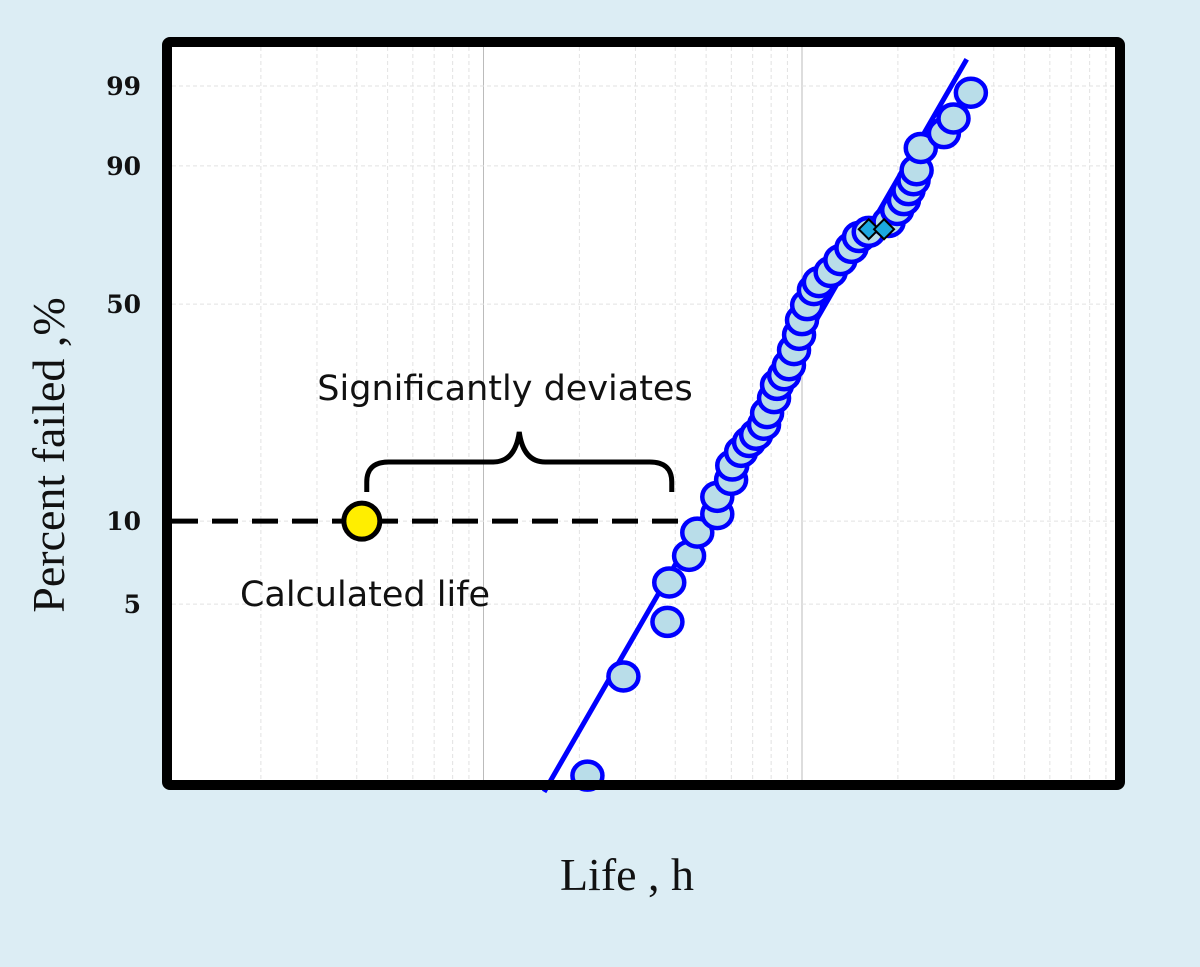 Image resolution: width=1200 pixels, height=967 pixels. Describe the element at coordinates (48, 454) in the screenshot. I see `y-axis-title: Percent failed ,%` at that location.